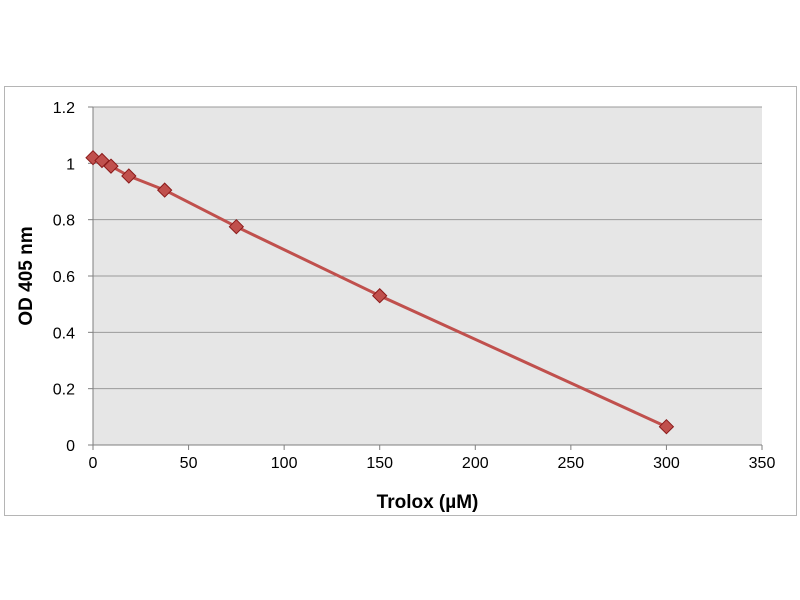 This screenshot has height=600, width=800. Describe the element at coordinates (64, 221) in the screenshot. I see `y-tick-label: 0.8` at that location.